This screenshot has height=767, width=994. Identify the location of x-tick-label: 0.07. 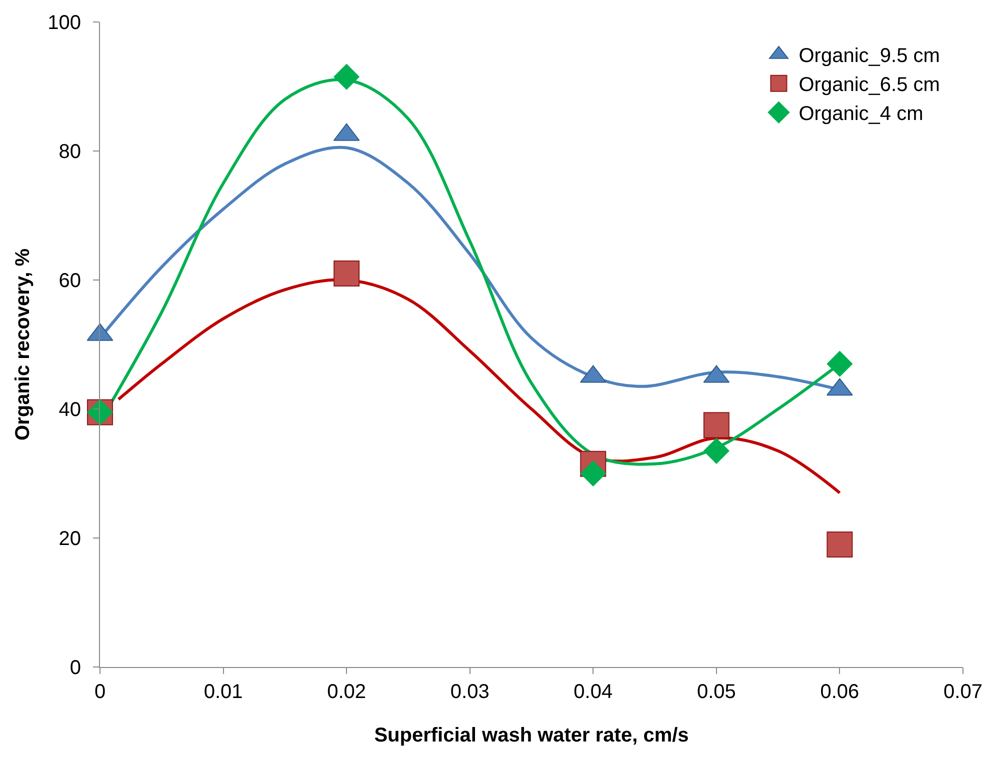
(963, 692).